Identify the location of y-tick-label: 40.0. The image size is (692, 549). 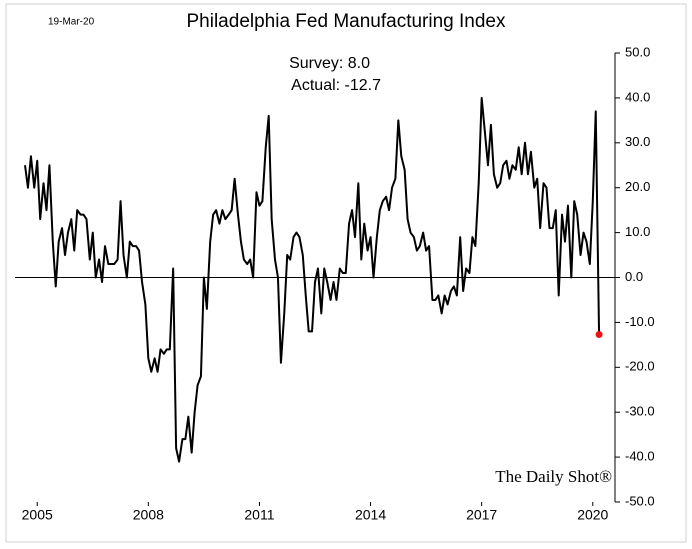
(637, 96).